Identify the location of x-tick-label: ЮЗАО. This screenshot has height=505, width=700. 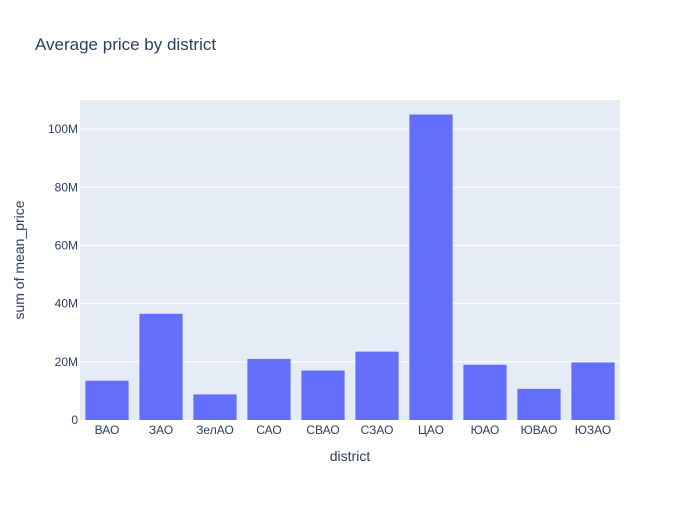
(593, 430).